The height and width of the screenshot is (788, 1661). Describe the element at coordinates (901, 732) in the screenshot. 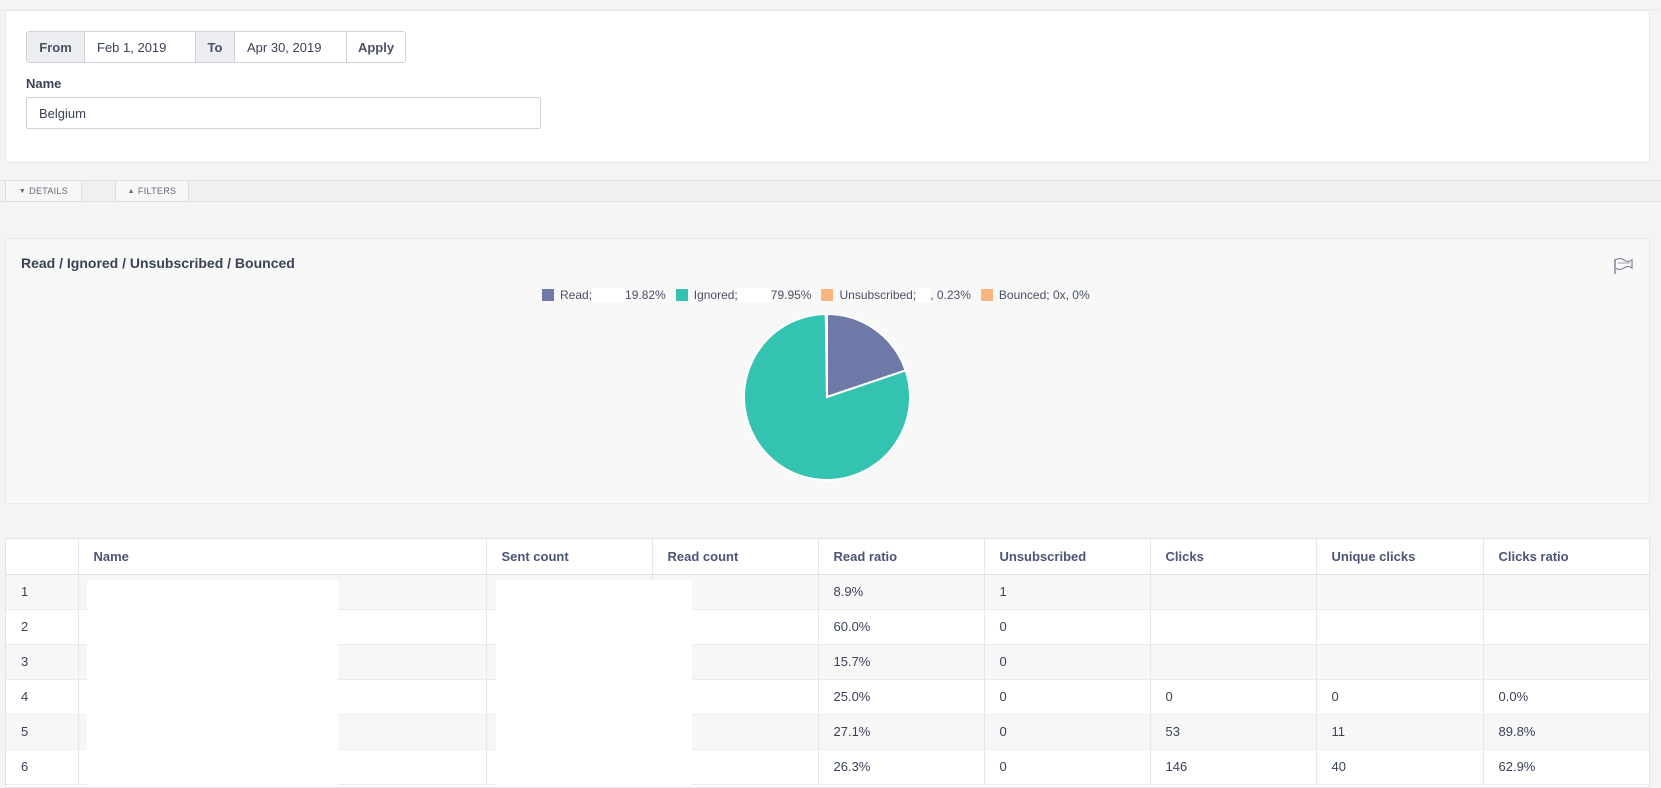

I see `cell-read-ratio: 27.1%` at that location.